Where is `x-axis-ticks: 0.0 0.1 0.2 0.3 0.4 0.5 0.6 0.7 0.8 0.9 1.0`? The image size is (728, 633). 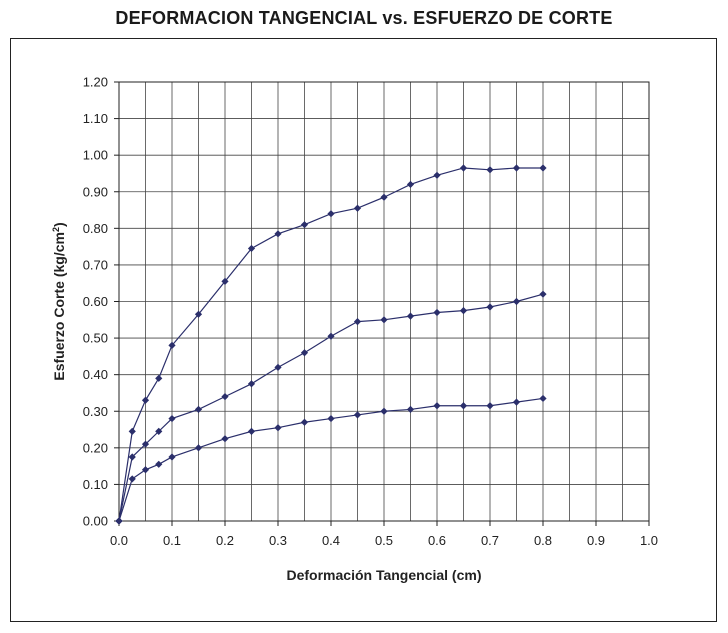 x-axis-ticks: 0.0 0.1 0.2 0.3 0.4 0.5 0.6 0.7 0.8 0.9 1.0 is located at coordinates (384, 534).